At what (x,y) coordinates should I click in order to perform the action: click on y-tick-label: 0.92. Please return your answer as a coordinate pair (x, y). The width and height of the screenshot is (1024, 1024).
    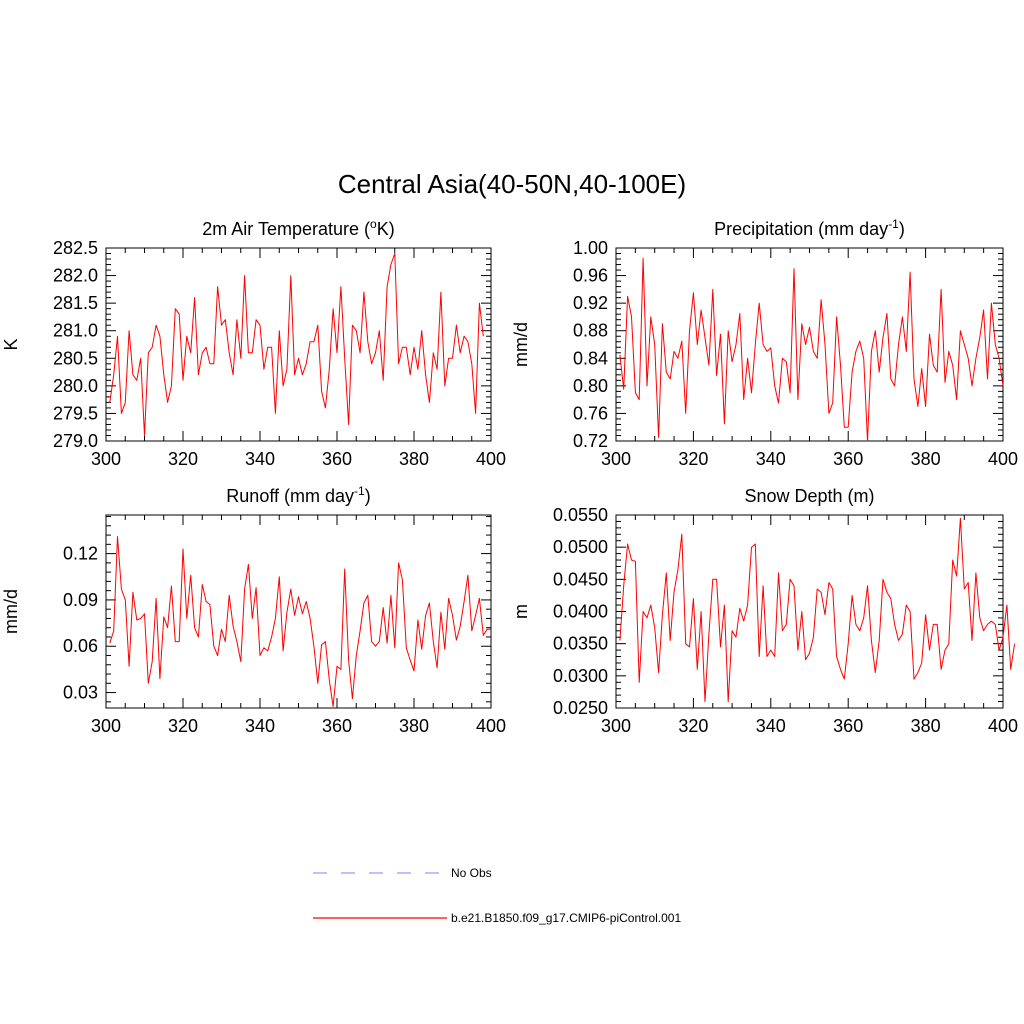
    Looking at the image, I should click on (590, 303).